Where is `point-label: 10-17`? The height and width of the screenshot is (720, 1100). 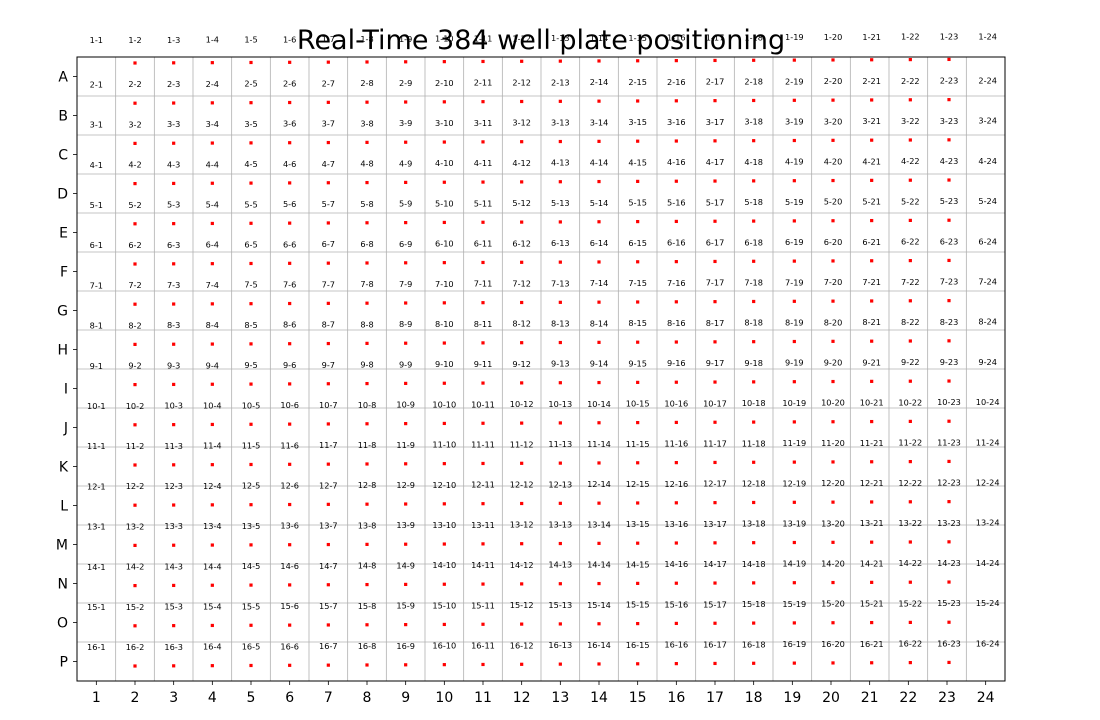 point-label: 10-17 is located at coordinates (715, 403).